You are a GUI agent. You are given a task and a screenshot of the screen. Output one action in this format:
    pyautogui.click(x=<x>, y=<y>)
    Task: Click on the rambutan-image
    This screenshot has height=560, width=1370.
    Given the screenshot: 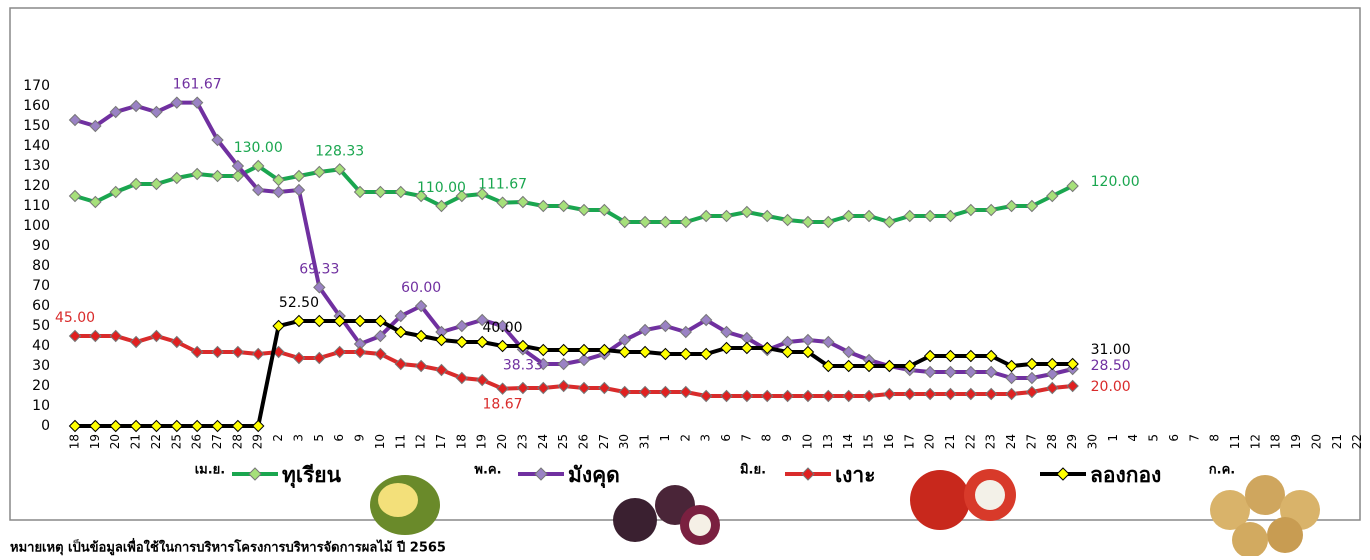 What is the action you would take?
    pyautogui.click(x=963, y=499)
    